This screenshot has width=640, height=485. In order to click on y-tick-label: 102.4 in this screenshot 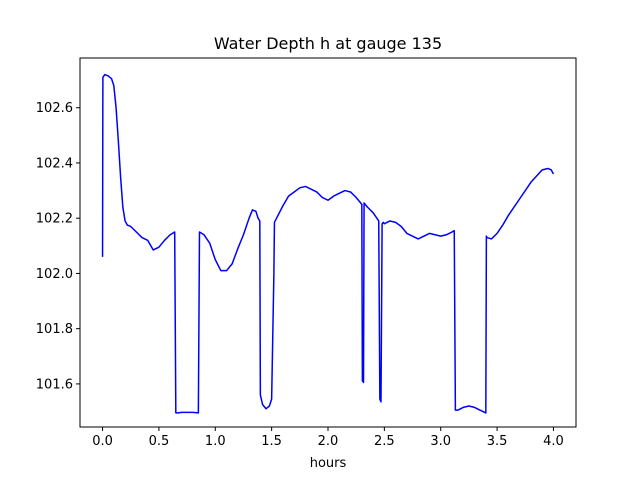, I will do `click(54, 163)`.